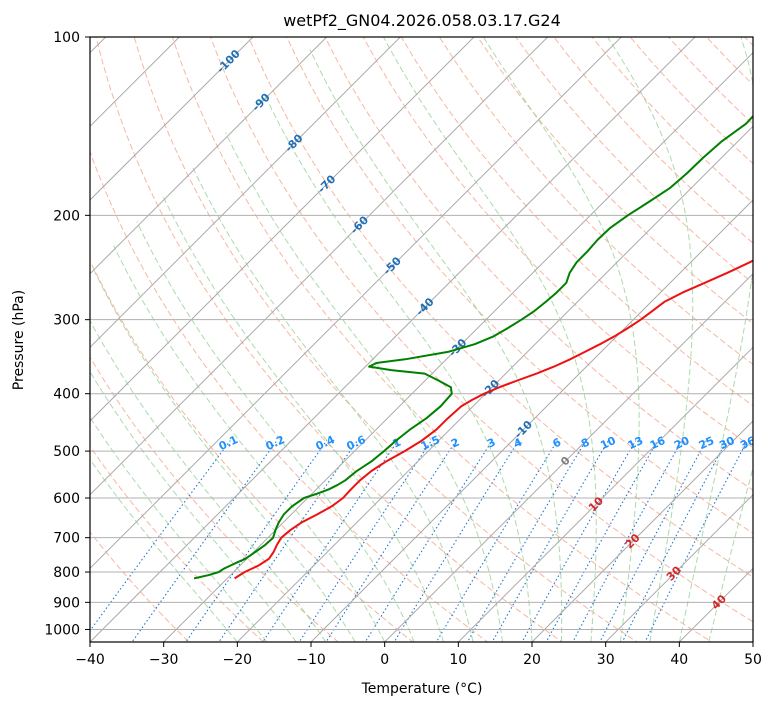 This screenshot has width=775, height=712. What do you see at coordinates (679, 660) in the screenshot?
I see `x-tick-label: 40` at bounding box center [679, 660].